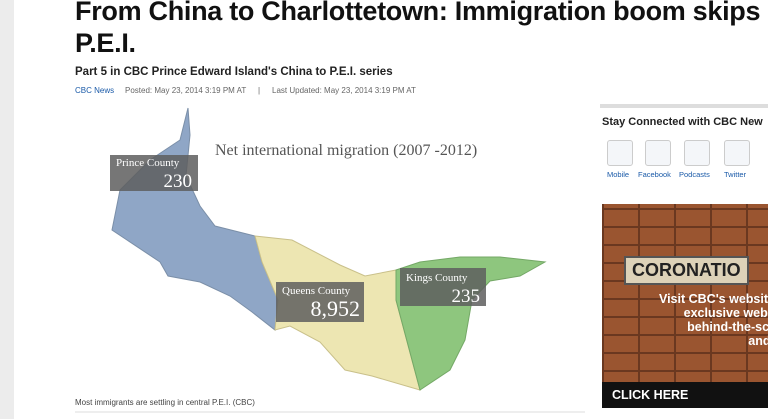  What do you see at coordinates (336, 308) in the screenshot?
I see `region-value: 8,952` at bounding box center [336, 308].